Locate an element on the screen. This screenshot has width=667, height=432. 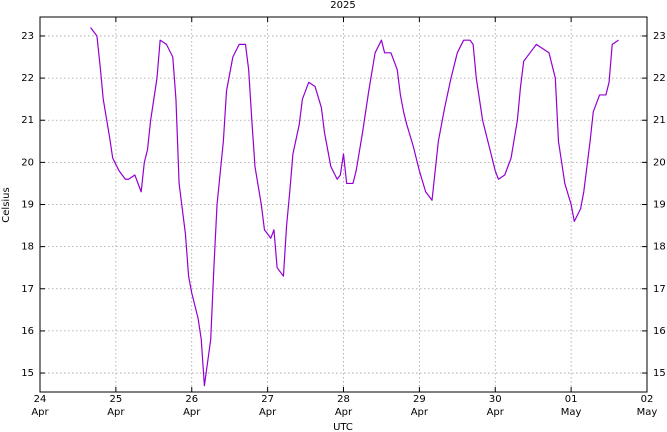
y-tick-label-right: 23 is located at coordinates (659, 36).